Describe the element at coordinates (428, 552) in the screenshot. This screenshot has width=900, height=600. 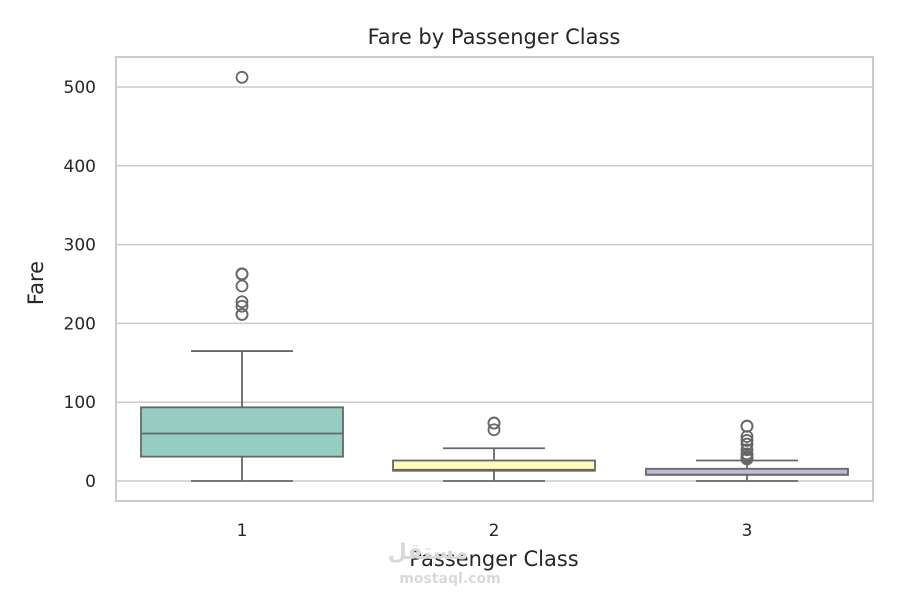
I see `watermark-arabic: مستقل` at that location.